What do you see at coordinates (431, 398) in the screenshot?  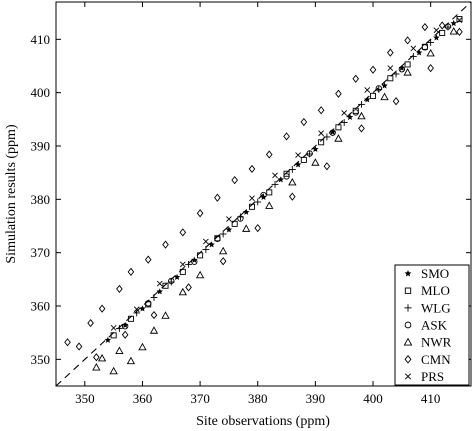 I see `x-tick-label: 410` at bounding box center [431, 398].